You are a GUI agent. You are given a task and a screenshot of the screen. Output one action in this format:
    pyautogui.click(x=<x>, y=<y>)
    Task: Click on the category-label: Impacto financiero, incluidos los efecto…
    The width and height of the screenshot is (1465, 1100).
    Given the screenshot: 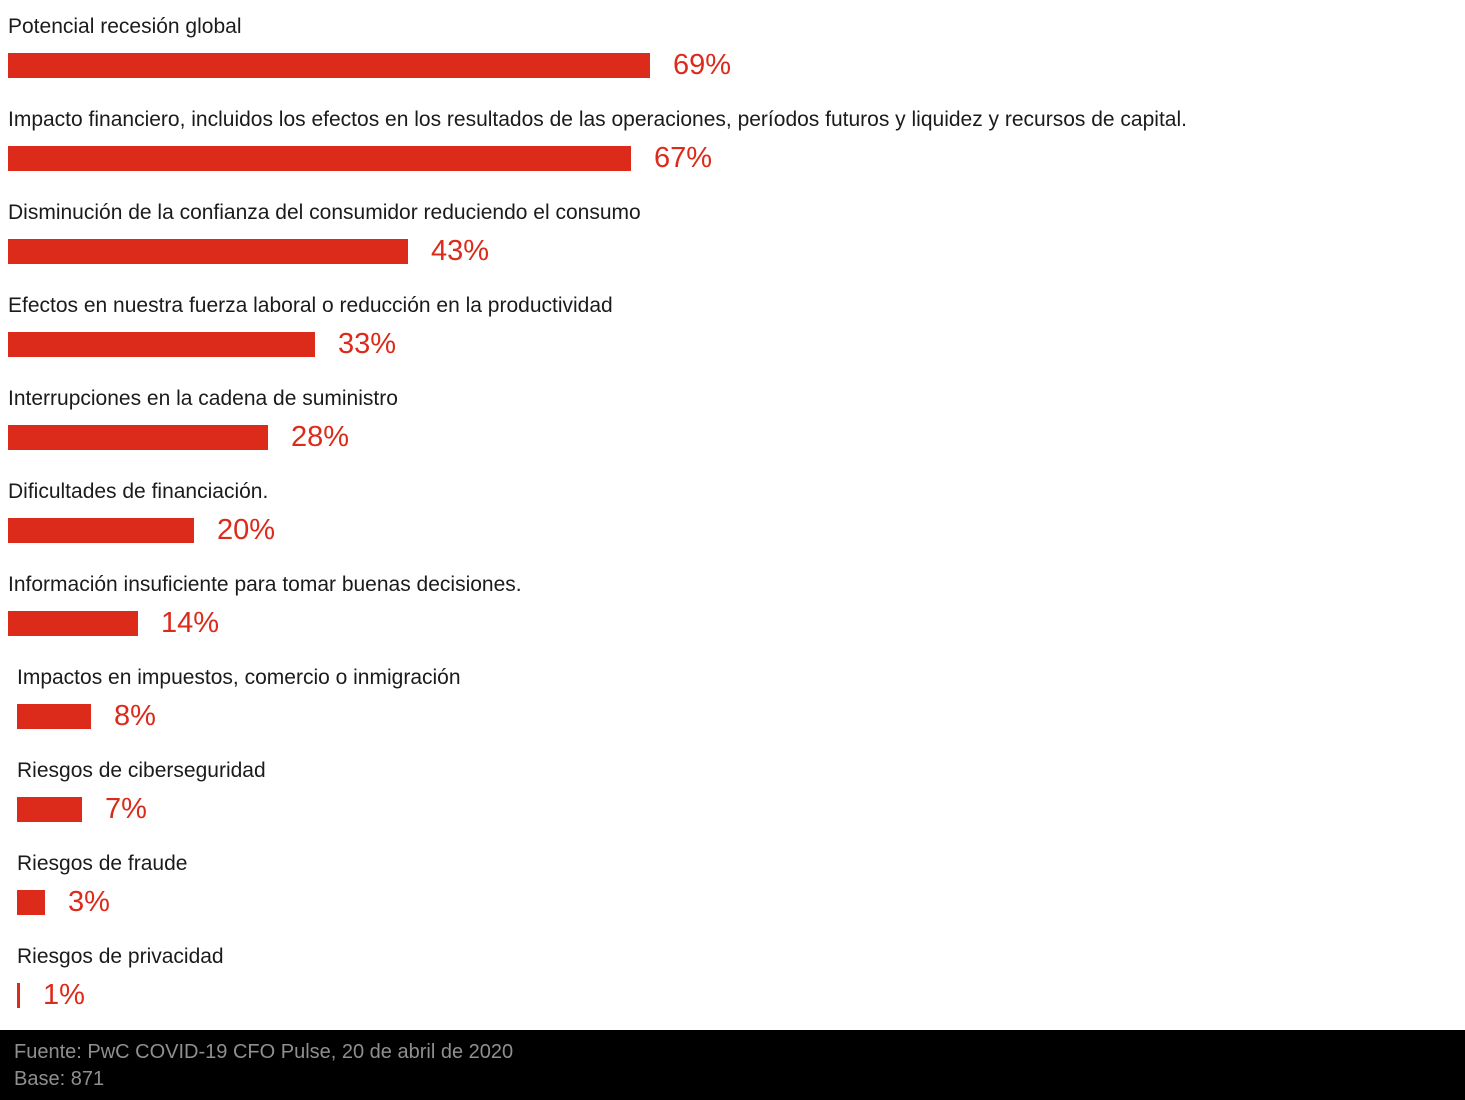 What is the action you would take?
    pyautogui.click(x=597, y=119)
    